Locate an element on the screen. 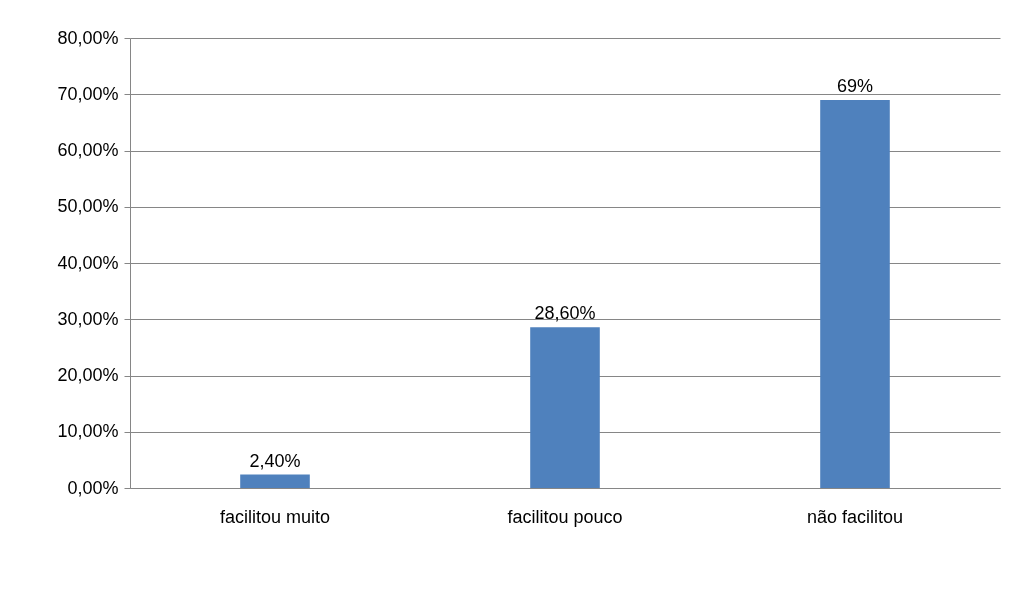 The height and width of the screenshot is (610, 1031). x-tick-label: não facilitou is located at coordinates (855, 516).